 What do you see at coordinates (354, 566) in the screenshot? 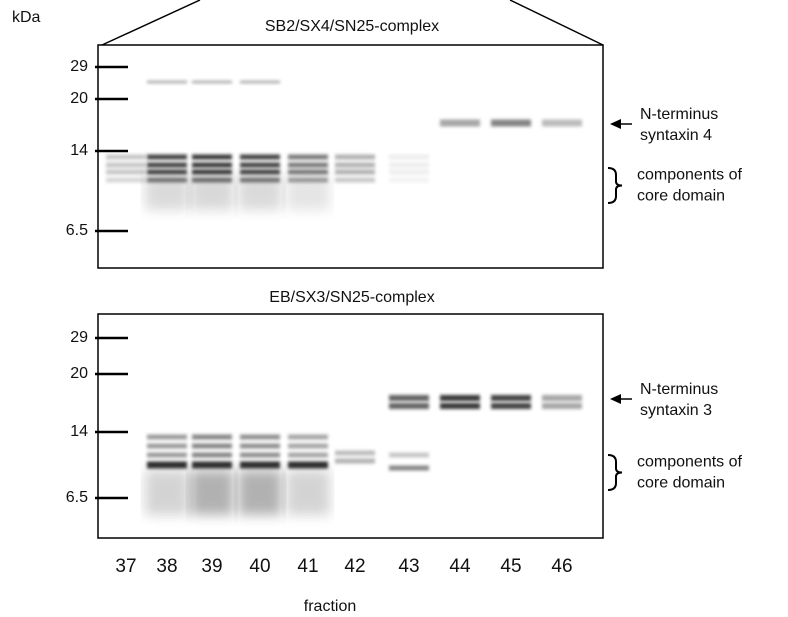
I see `fraction-label: 42` at bounding box center [354, 566].